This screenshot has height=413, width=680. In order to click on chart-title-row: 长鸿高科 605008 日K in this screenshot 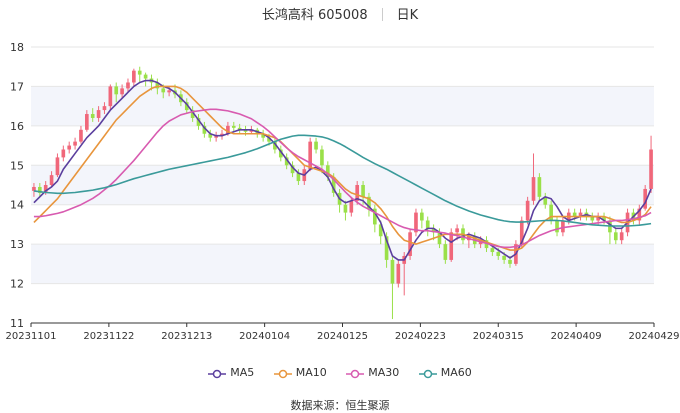, I will do `click(340, 13)`.